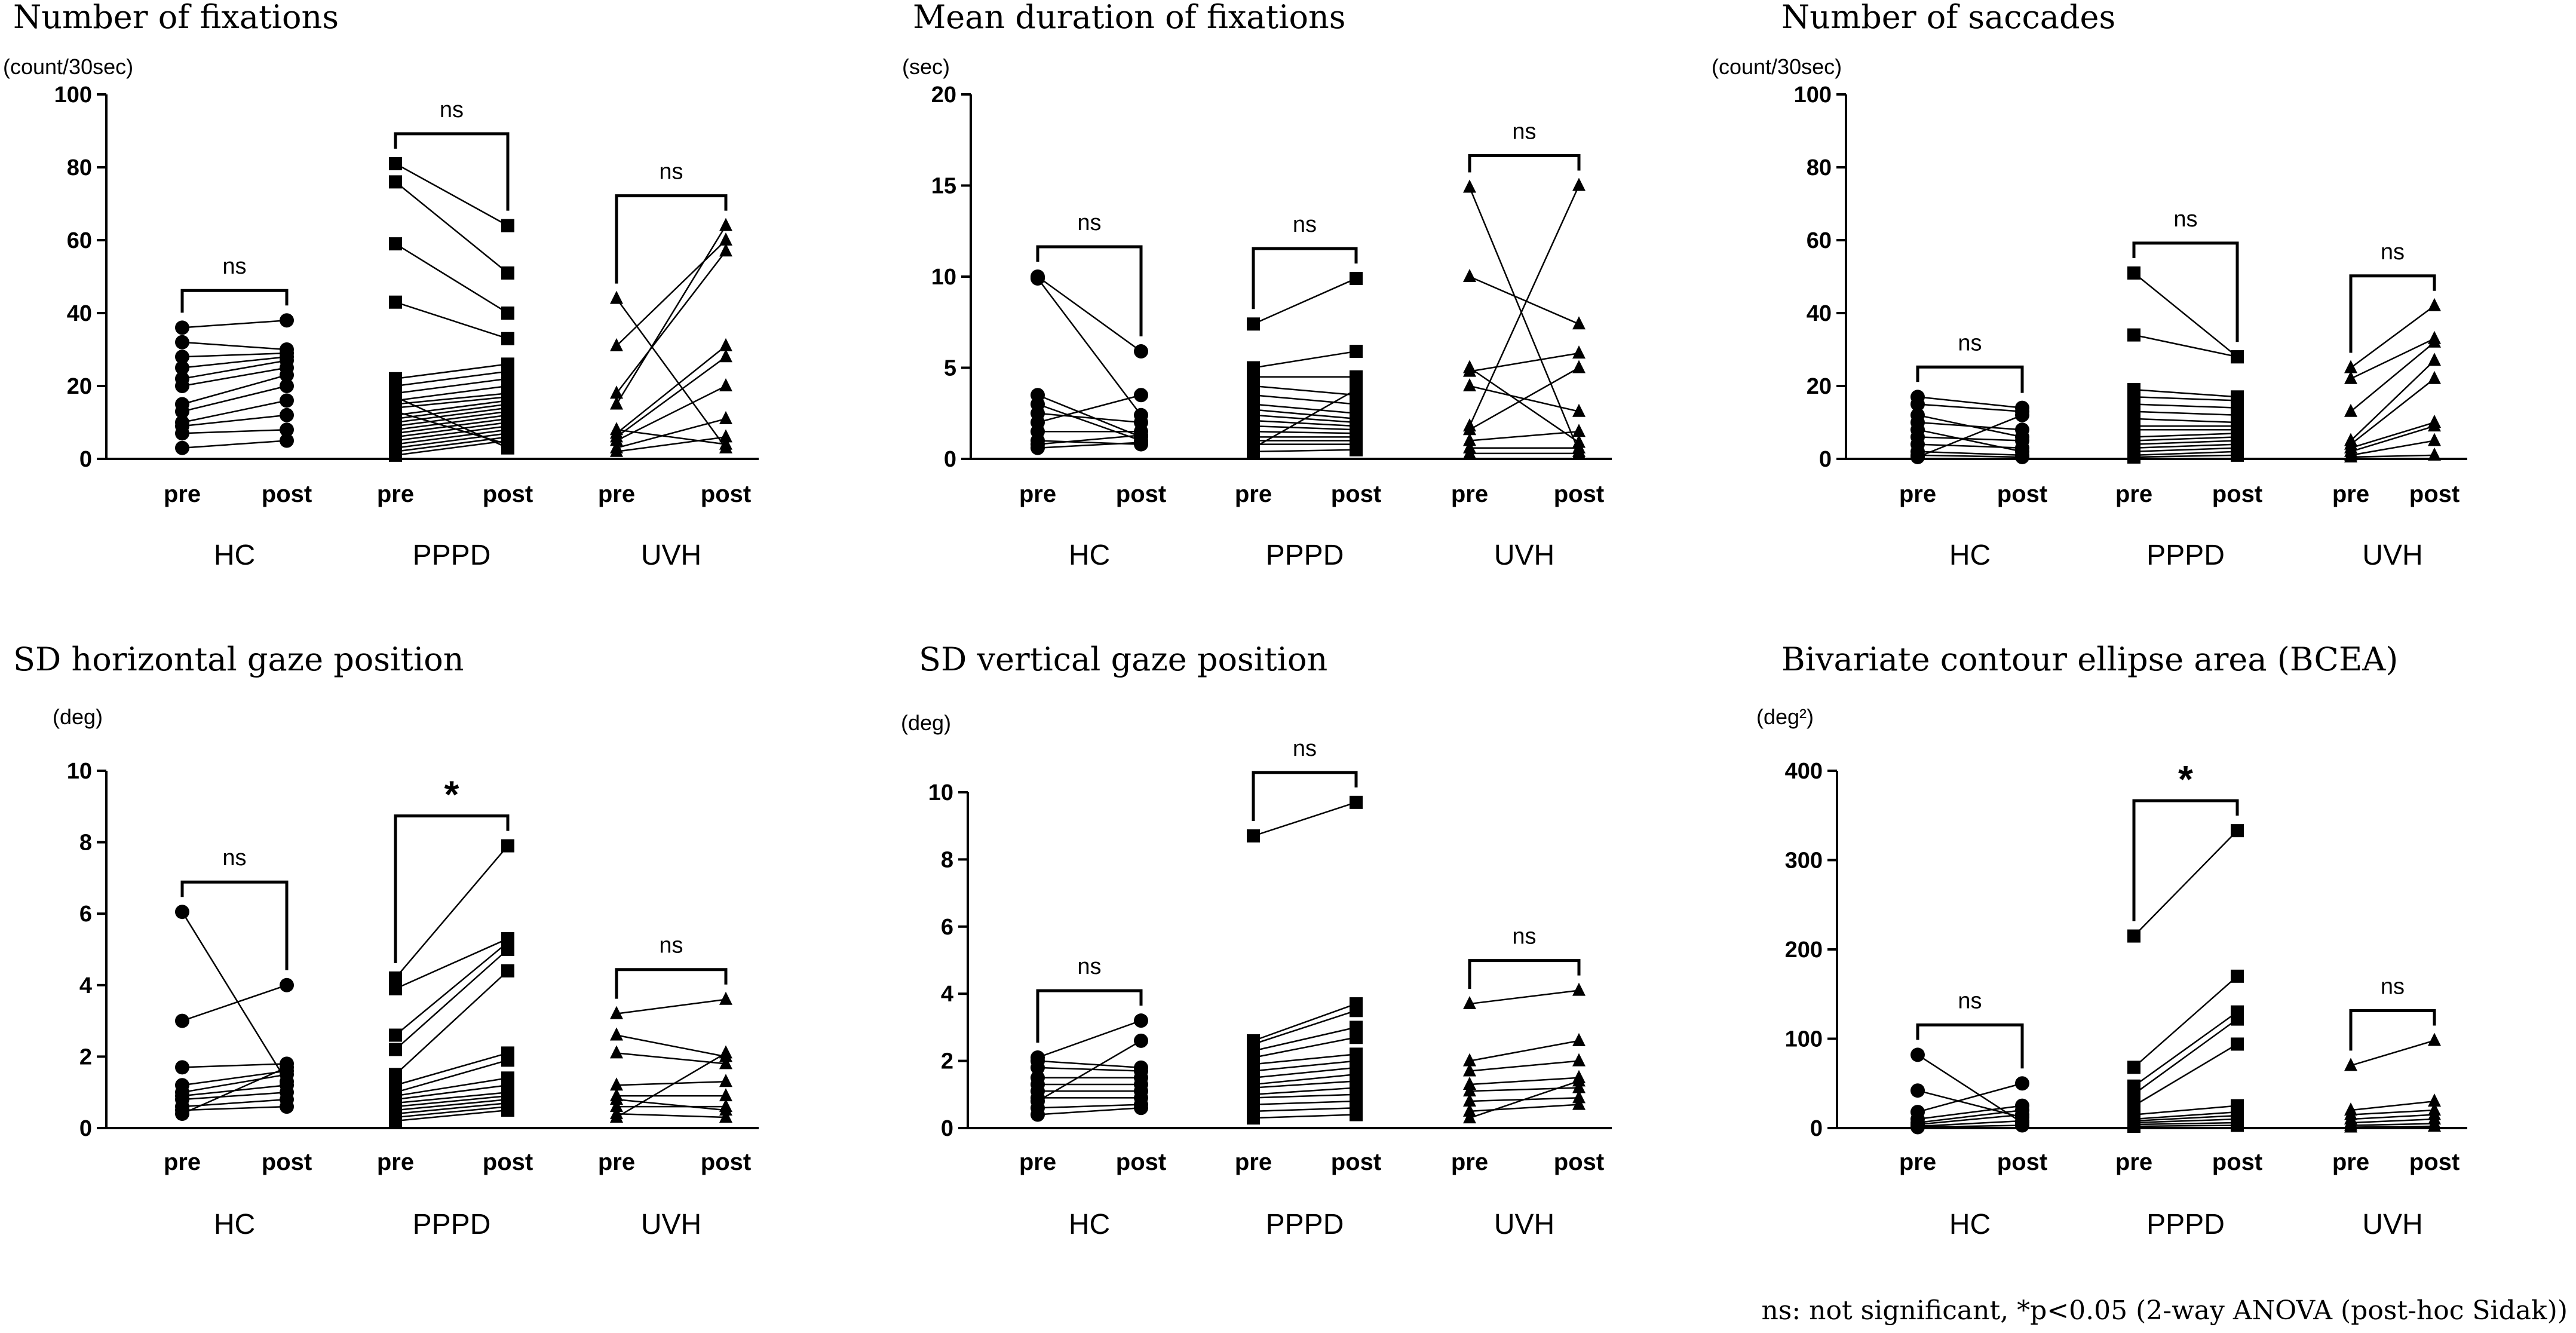 The height and width of the screenshot is (1333, 2576). Describe the element at coordinates (1129, 18) in the screenshot. I see `panel-title: Mean duration of fixations` at that location.